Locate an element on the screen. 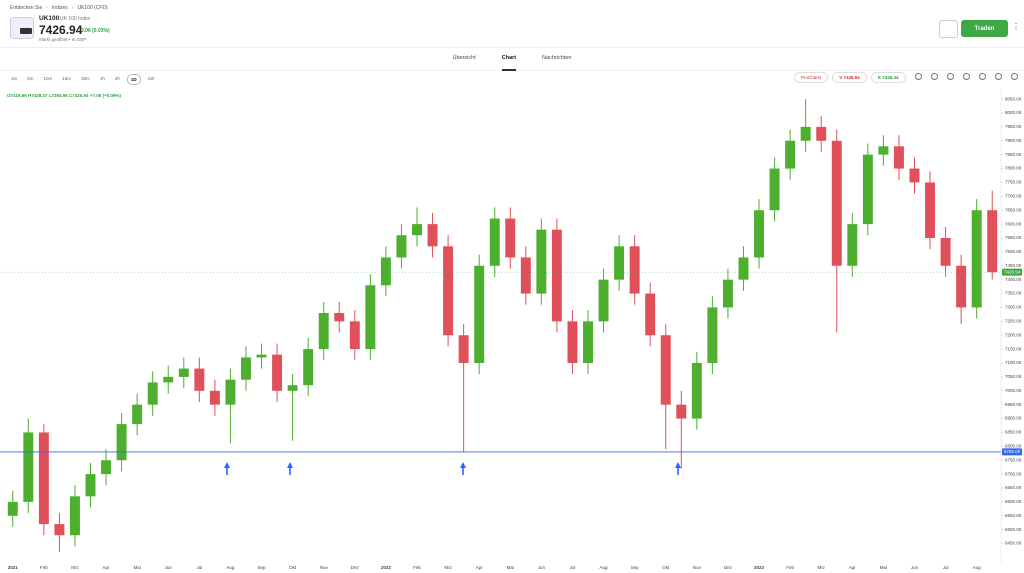 This screenshot has width=1024, height=573. more-button: ⋮ is located at coordinates (1016, 26).